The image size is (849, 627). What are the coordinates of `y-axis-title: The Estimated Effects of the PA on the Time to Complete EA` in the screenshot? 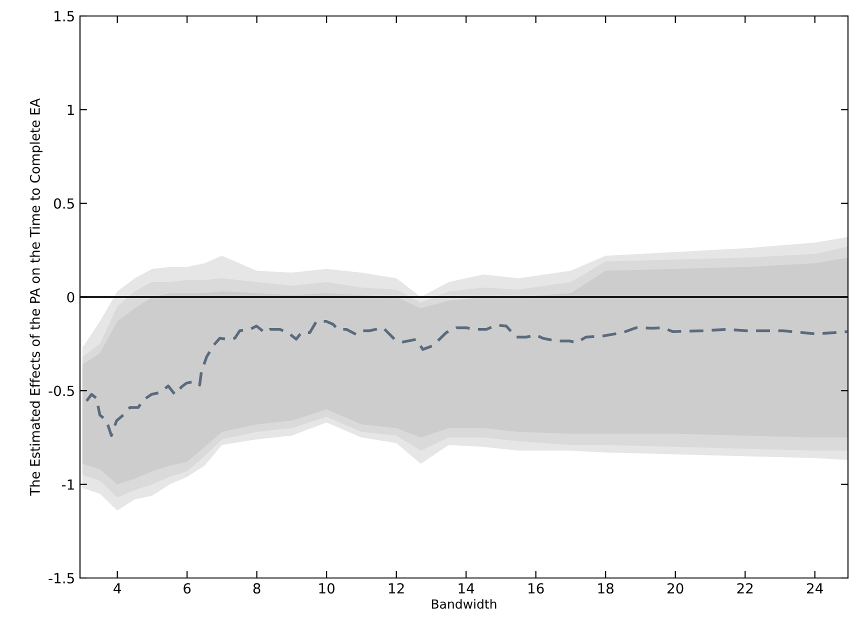 It's located at (36, 297).